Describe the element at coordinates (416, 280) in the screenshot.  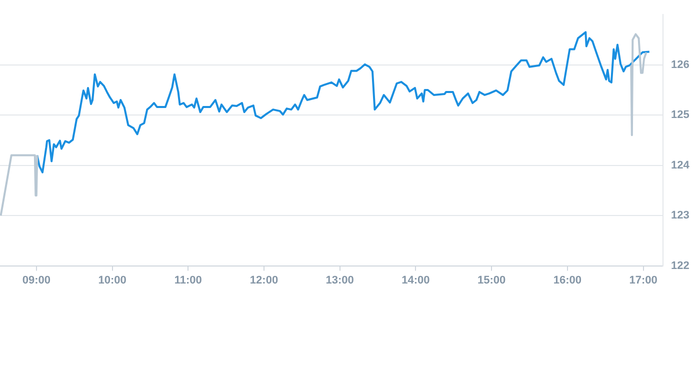
I see `x-tick-label: 14:00` at that location.